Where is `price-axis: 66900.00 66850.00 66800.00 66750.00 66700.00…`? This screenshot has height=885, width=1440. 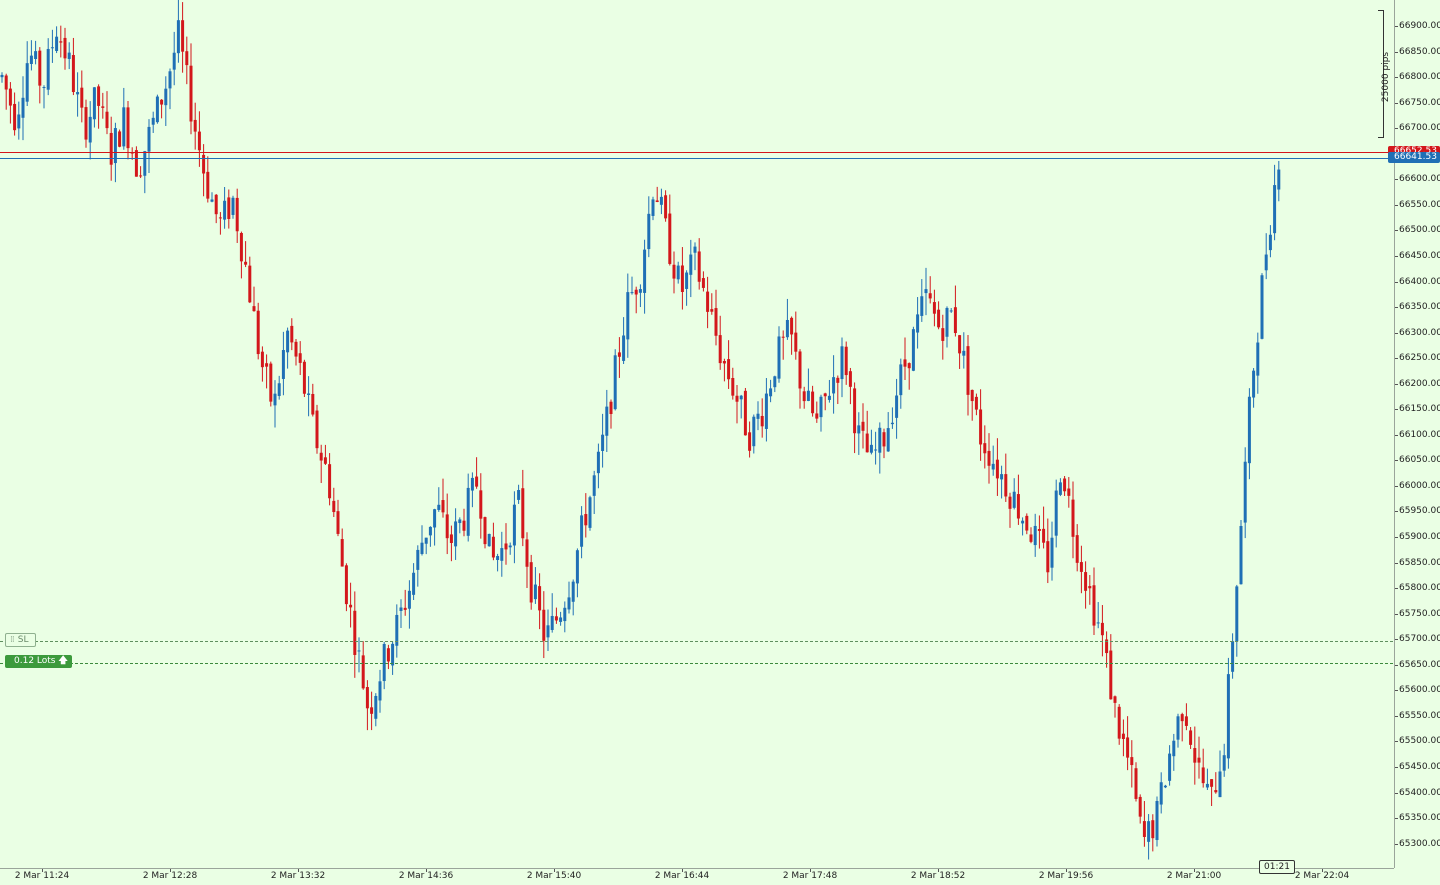
price-axis: 66900.00 66850.00 66800.00 66750.00 66700.00… is located at coordinates (1417, 434).